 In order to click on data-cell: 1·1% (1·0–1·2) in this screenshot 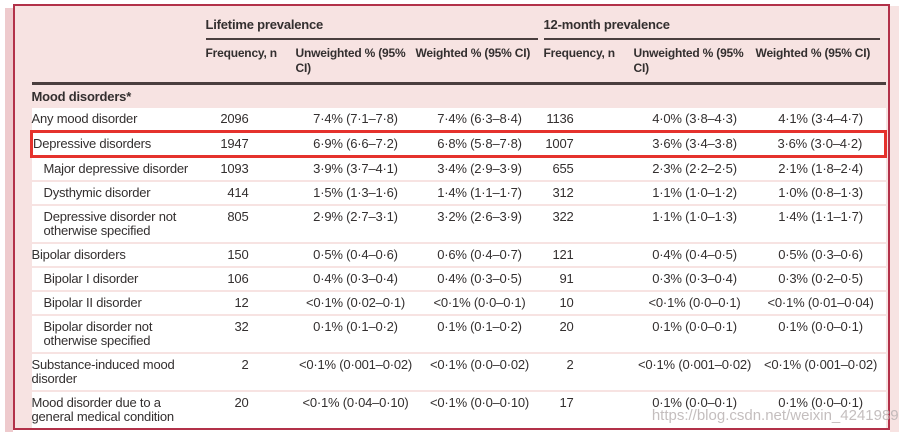, I will do `click(694, 193)`.